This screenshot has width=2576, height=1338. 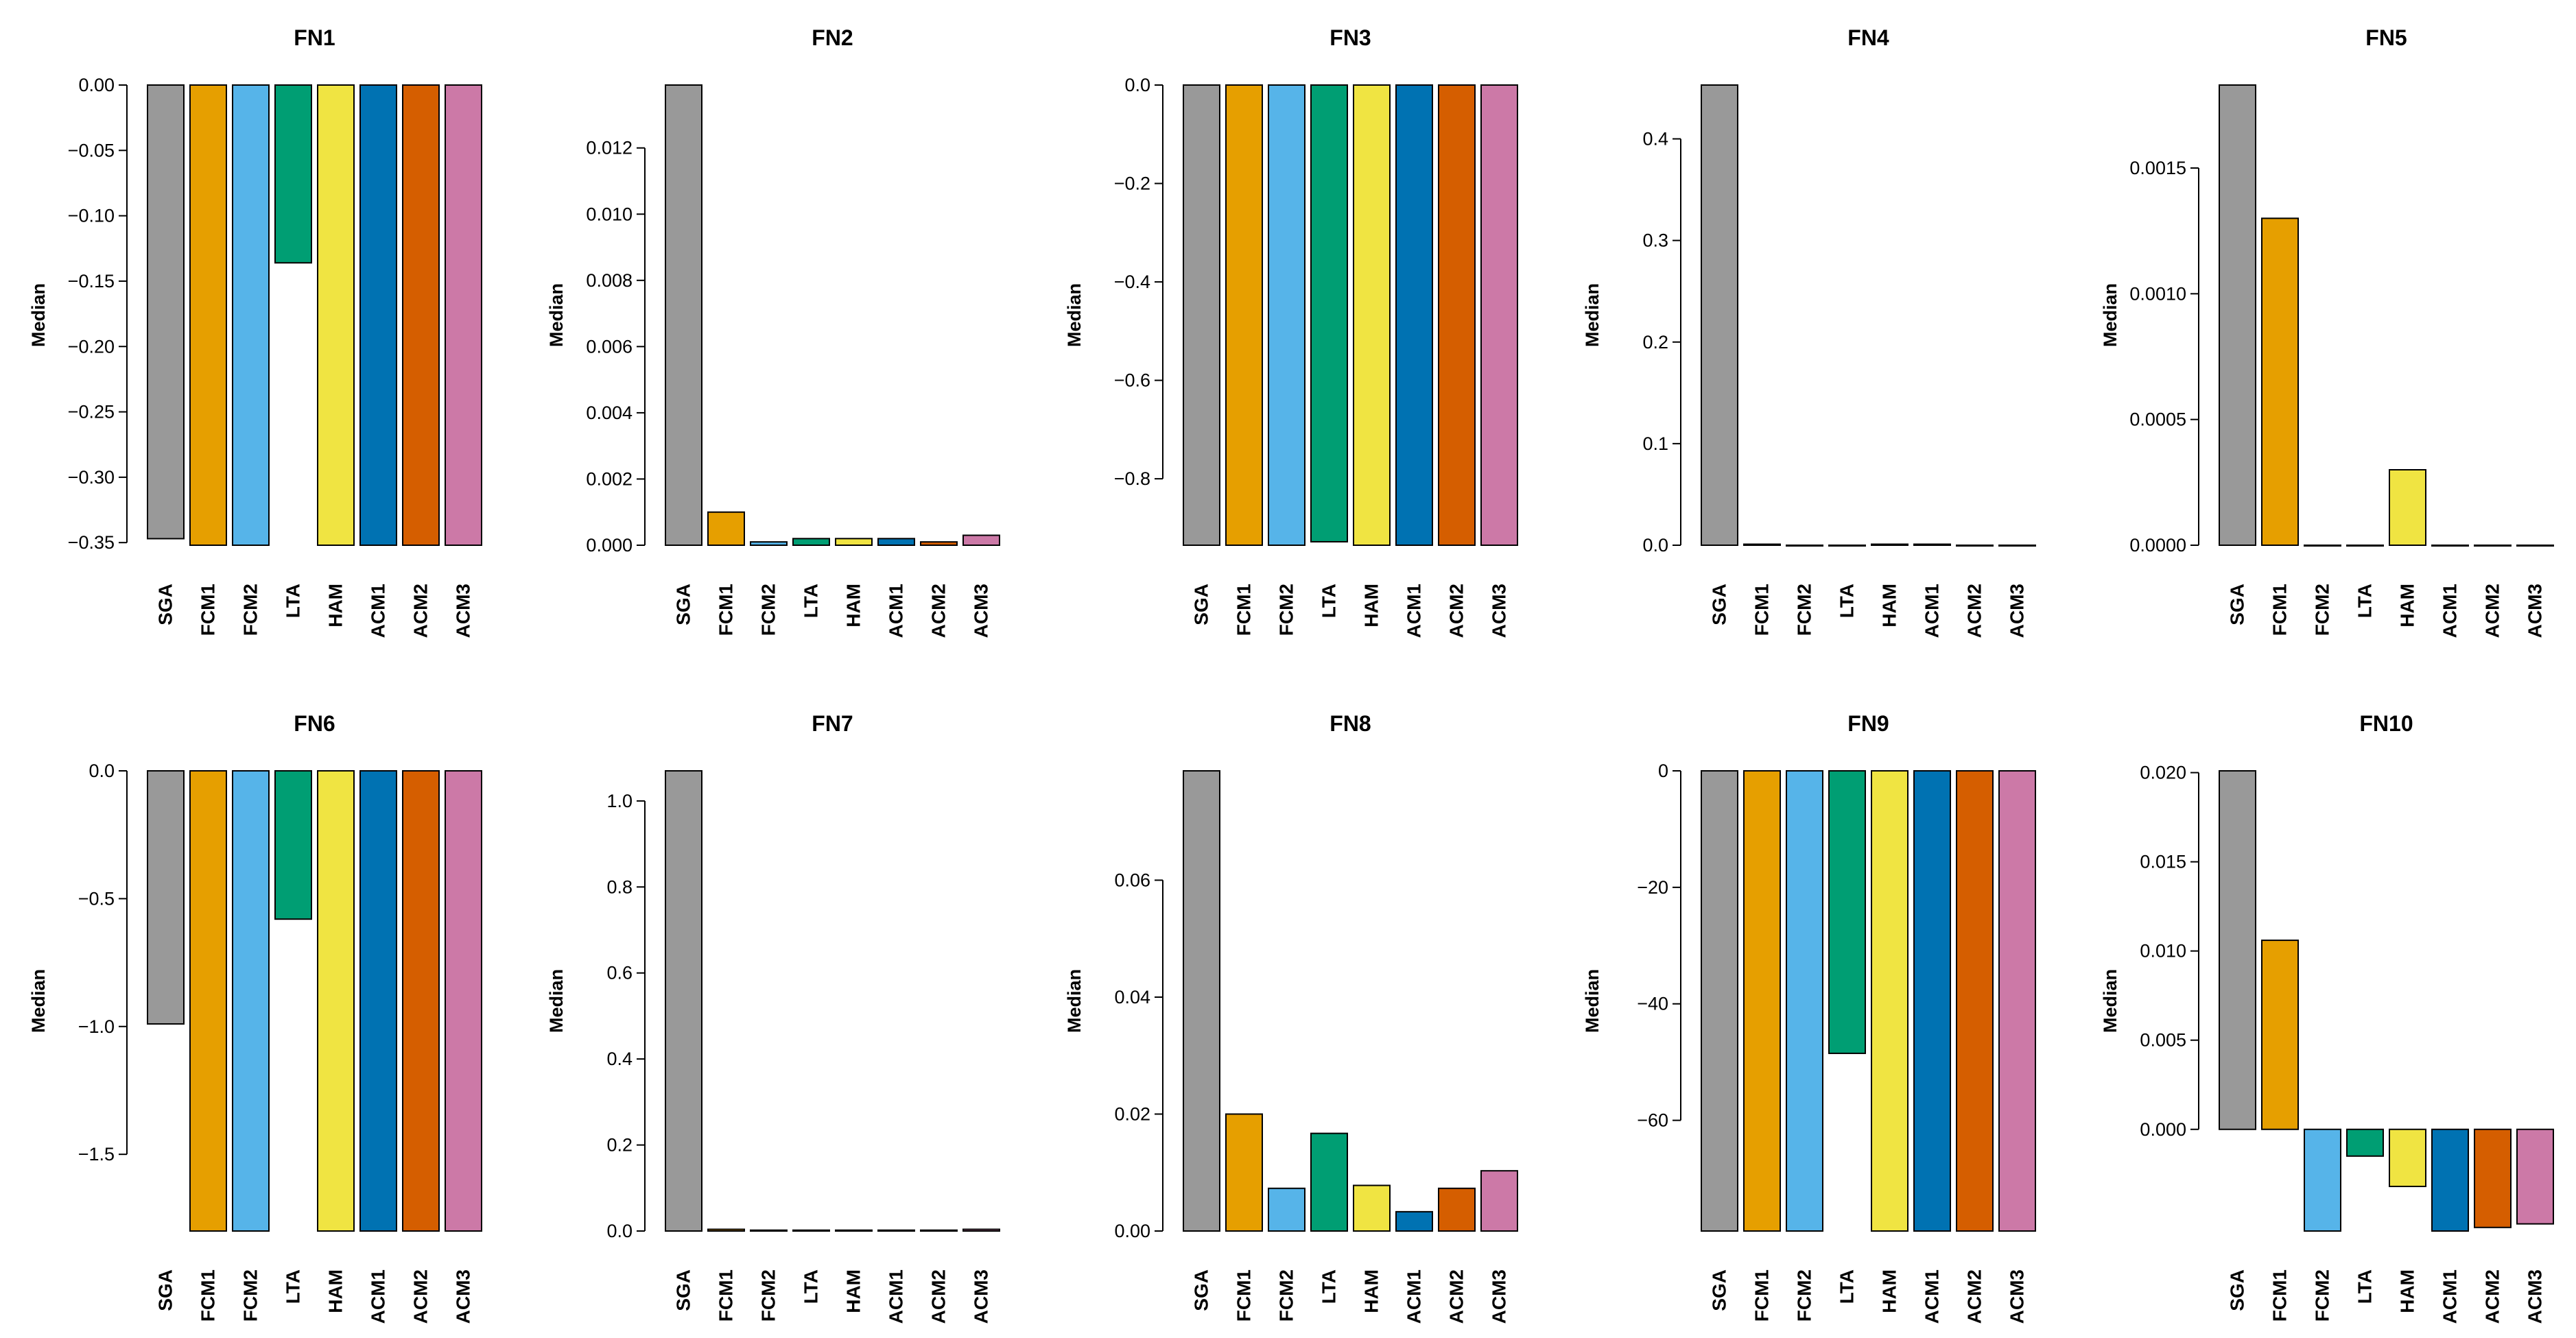 What do you see at coordinates (609, 346) in the screenshot?
I see `y-tick-label: 0.006` at bounding box center [609, 346].